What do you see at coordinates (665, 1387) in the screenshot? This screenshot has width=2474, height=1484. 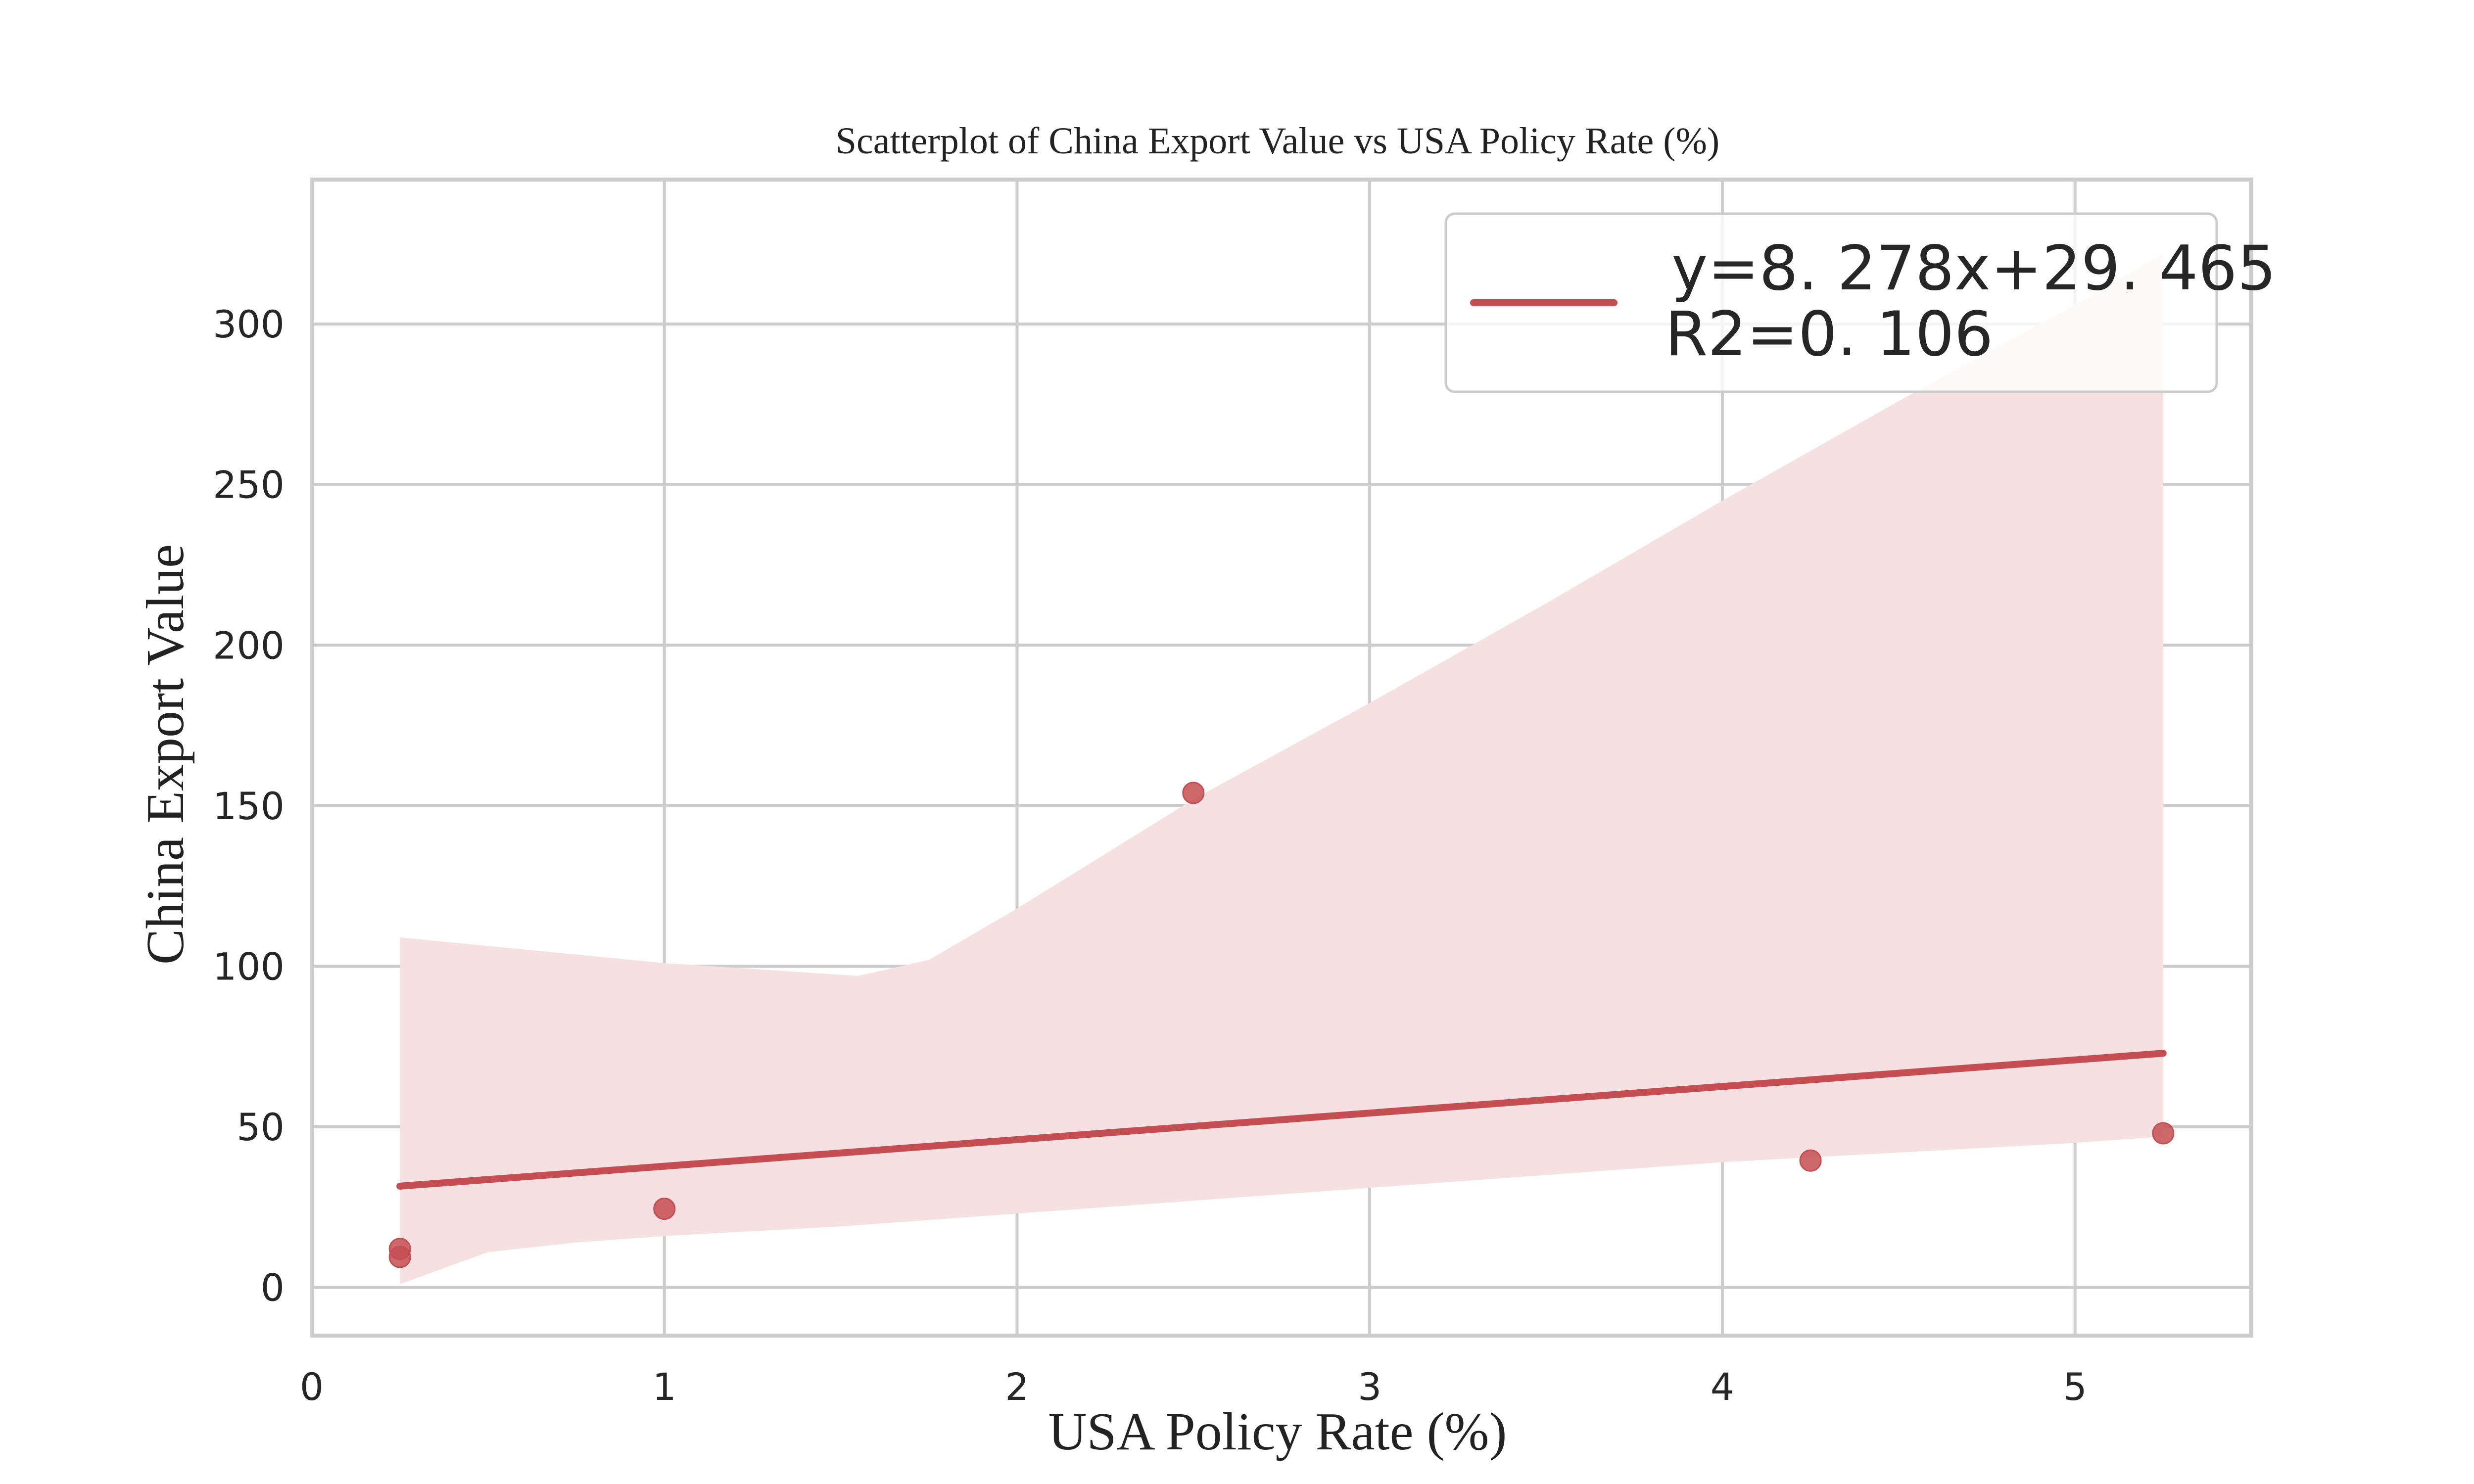 I see `x-tick-label: 1` at bounding box center [665, 1387].